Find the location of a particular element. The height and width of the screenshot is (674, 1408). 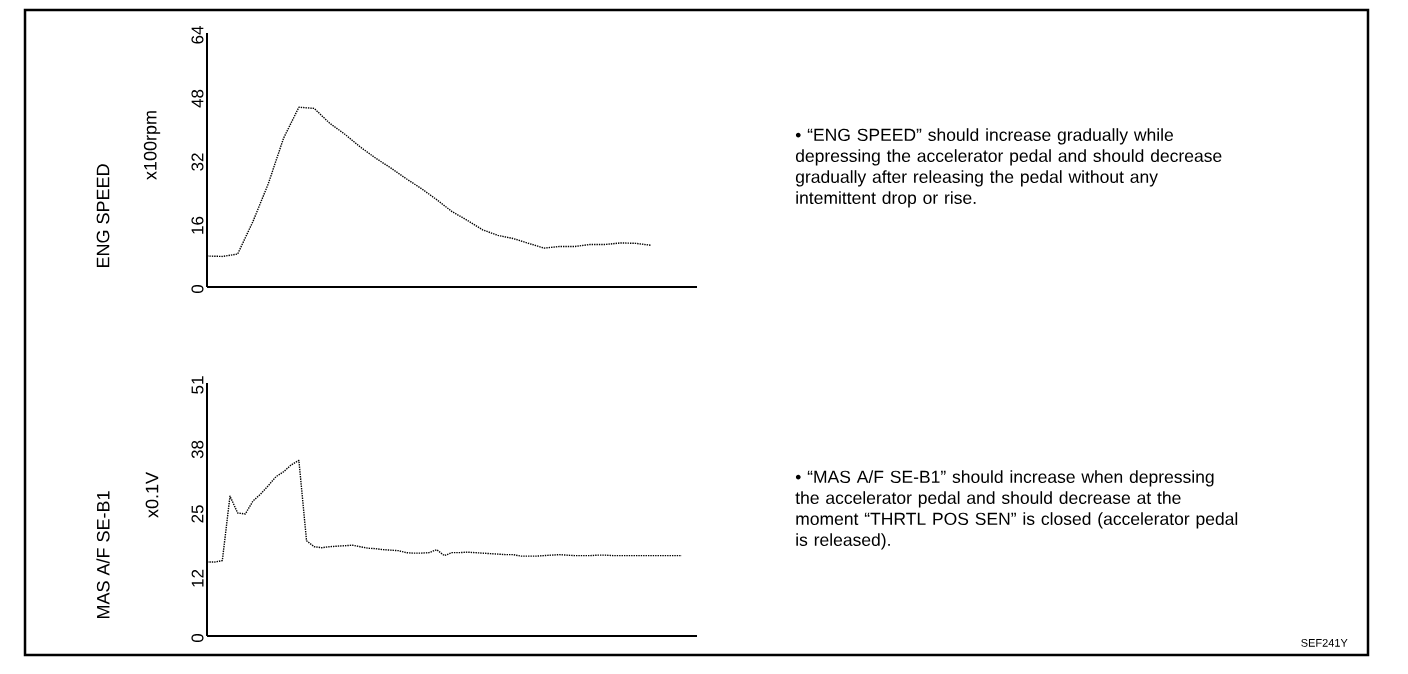

y-tick-label: 16 is located at coordinates (197, 225).